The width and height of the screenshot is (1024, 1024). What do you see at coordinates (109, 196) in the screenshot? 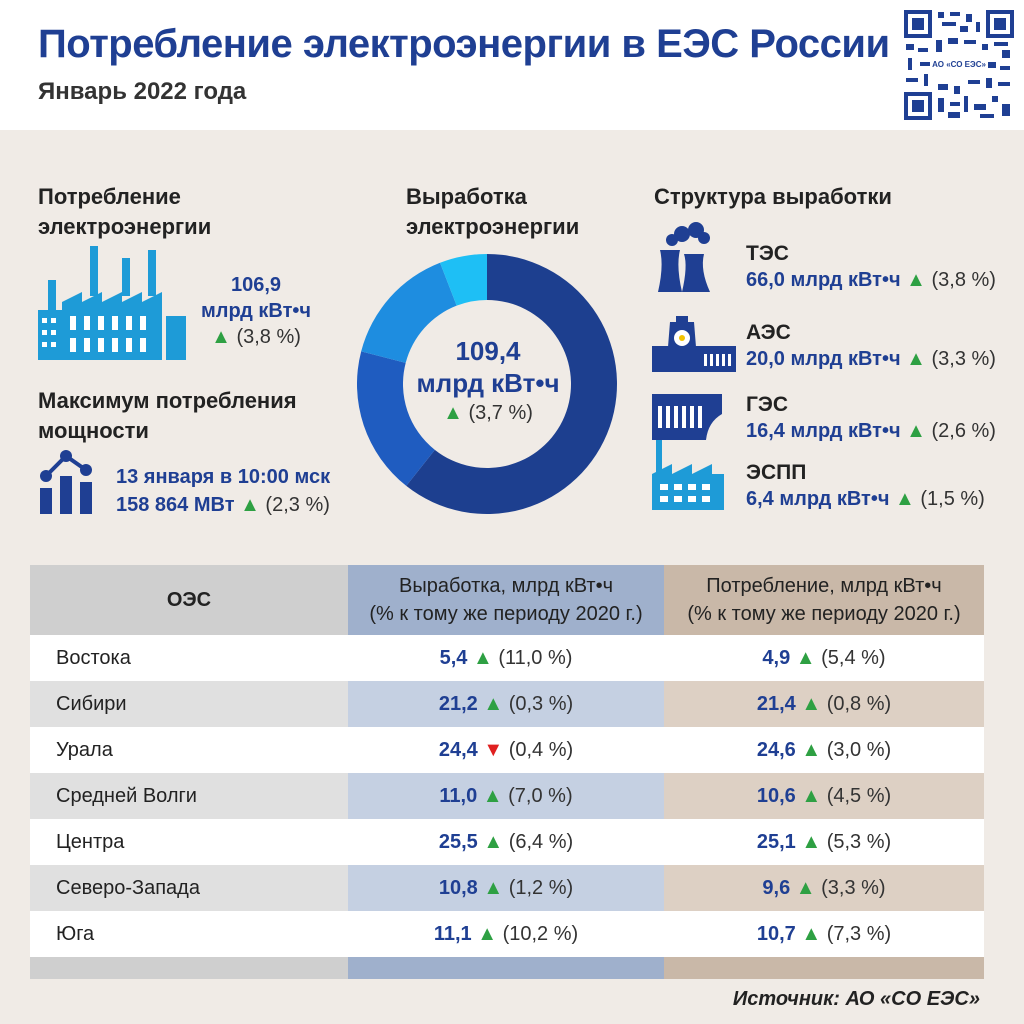
I see `consumption-heading-line1: Потребление` at bounding box center [109, 196].